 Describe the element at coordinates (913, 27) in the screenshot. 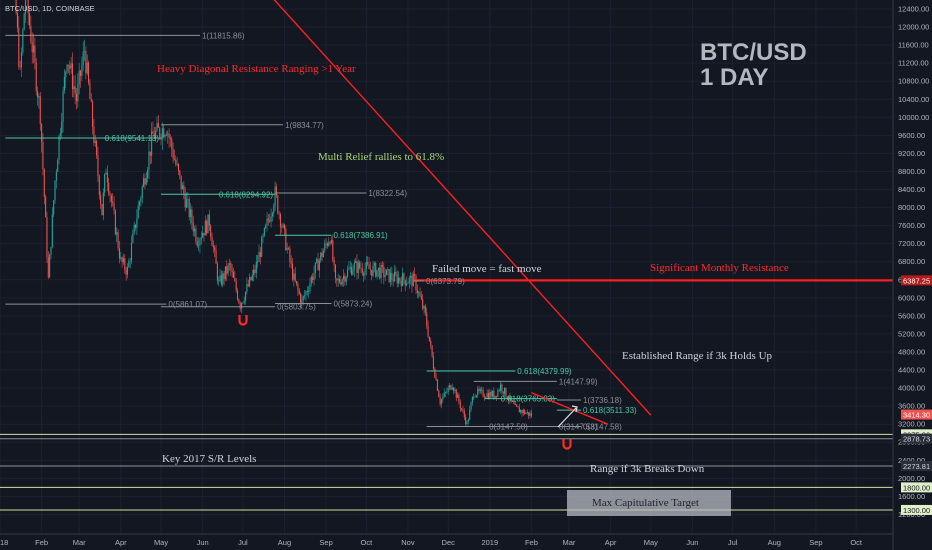

I see `price-tick-label: 12000.00` at that location.